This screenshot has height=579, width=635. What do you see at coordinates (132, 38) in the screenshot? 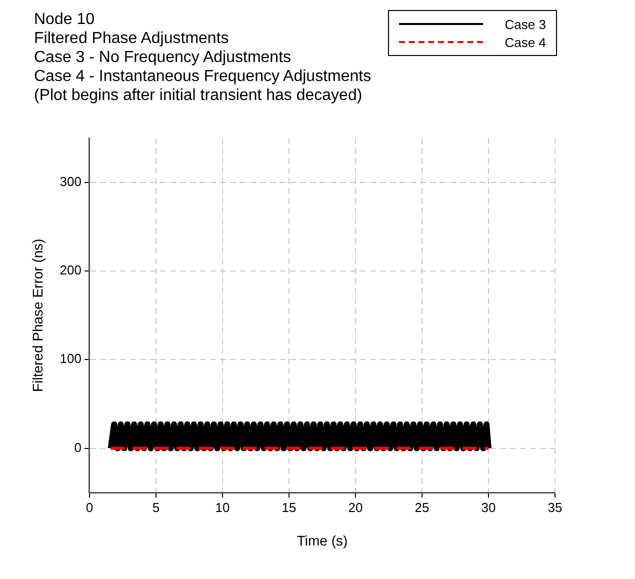
I see `chart-subtitle: Filtered Phase Adjustments` at bounding box center [132, 38].